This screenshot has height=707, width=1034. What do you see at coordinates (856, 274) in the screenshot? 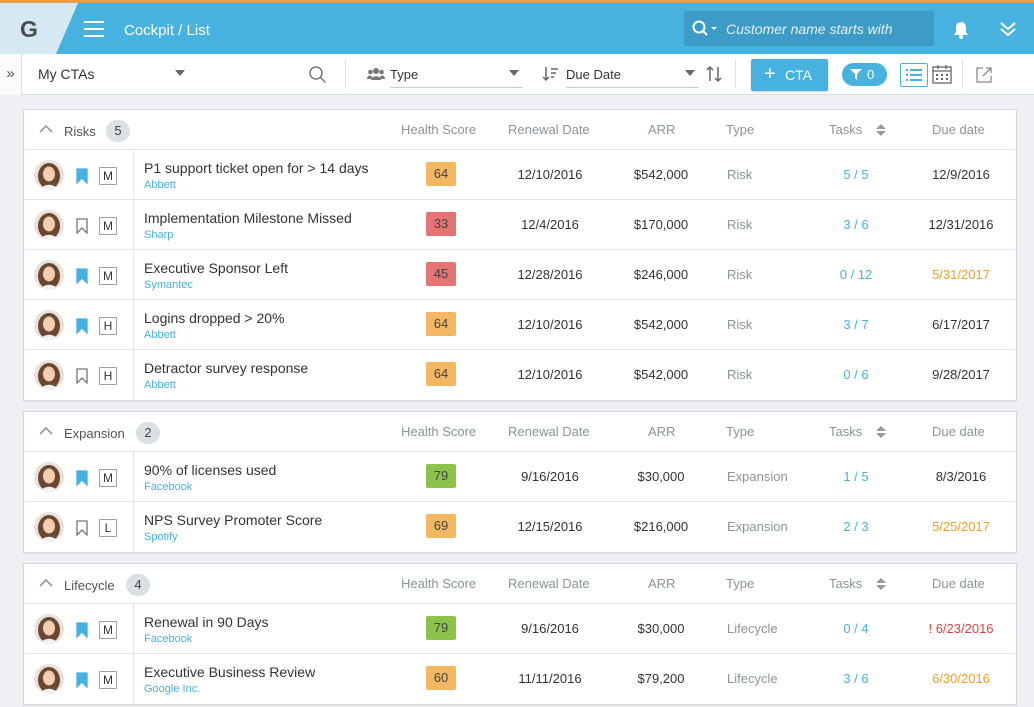
I see `tasks-progress: 0 / 12` at bounding box center [856, 274].